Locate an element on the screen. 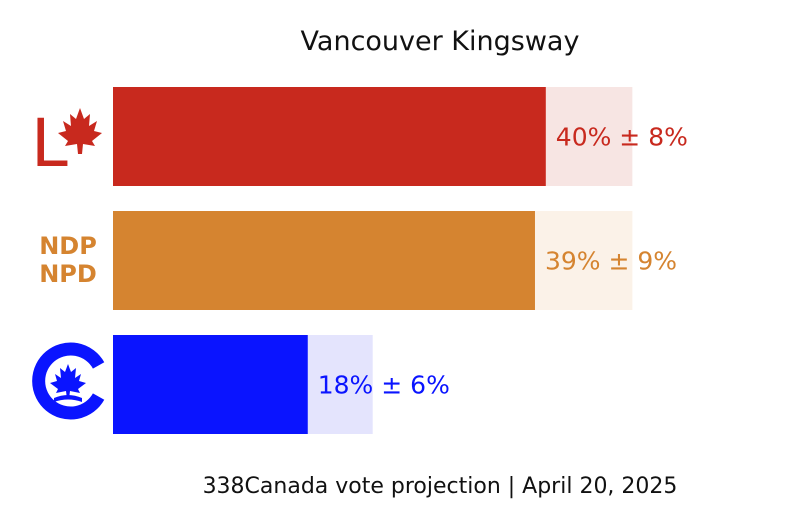  conservative-logo-icon is located at coordinates (68, 381).